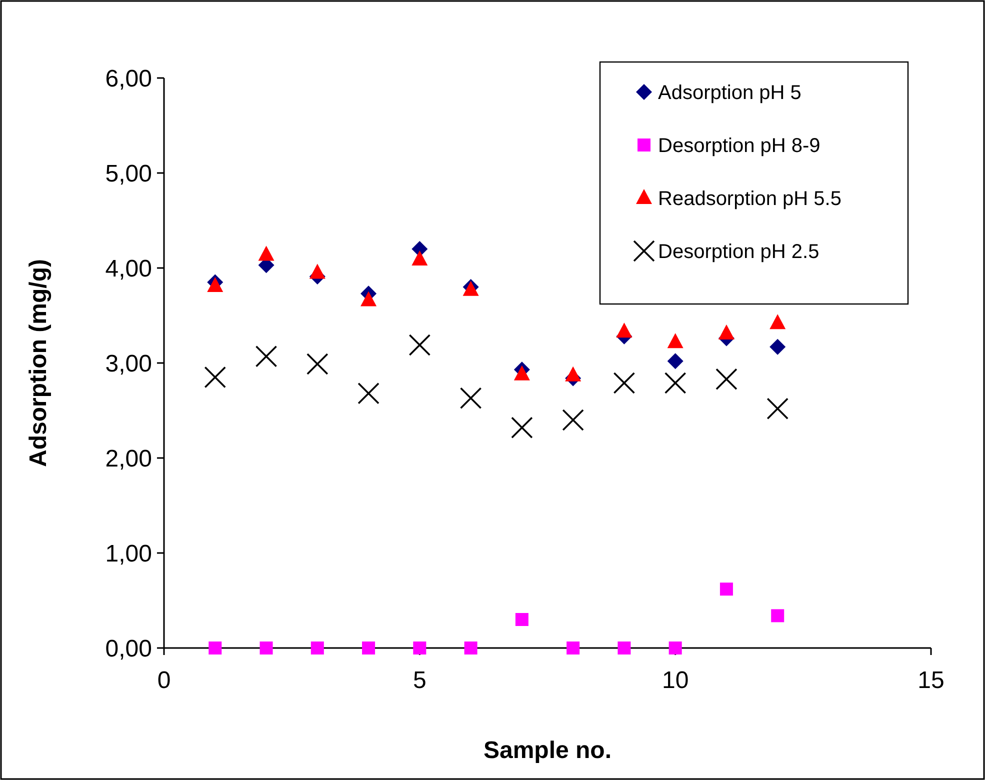  Describe the element at coordinates (730, 93) in the screenshot. I see `legend-label: Adsorption pH 5` at that location.